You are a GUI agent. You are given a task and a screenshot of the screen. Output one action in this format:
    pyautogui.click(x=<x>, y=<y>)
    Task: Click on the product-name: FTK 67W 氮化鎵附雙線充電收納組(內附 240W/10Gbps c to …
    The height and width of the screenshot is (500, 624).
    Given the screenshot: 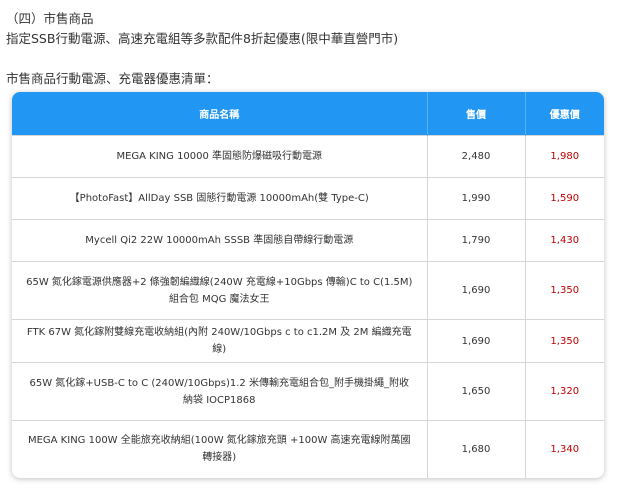 What is the action you would take?
    pyautogui.click(x=219, y=341)
    